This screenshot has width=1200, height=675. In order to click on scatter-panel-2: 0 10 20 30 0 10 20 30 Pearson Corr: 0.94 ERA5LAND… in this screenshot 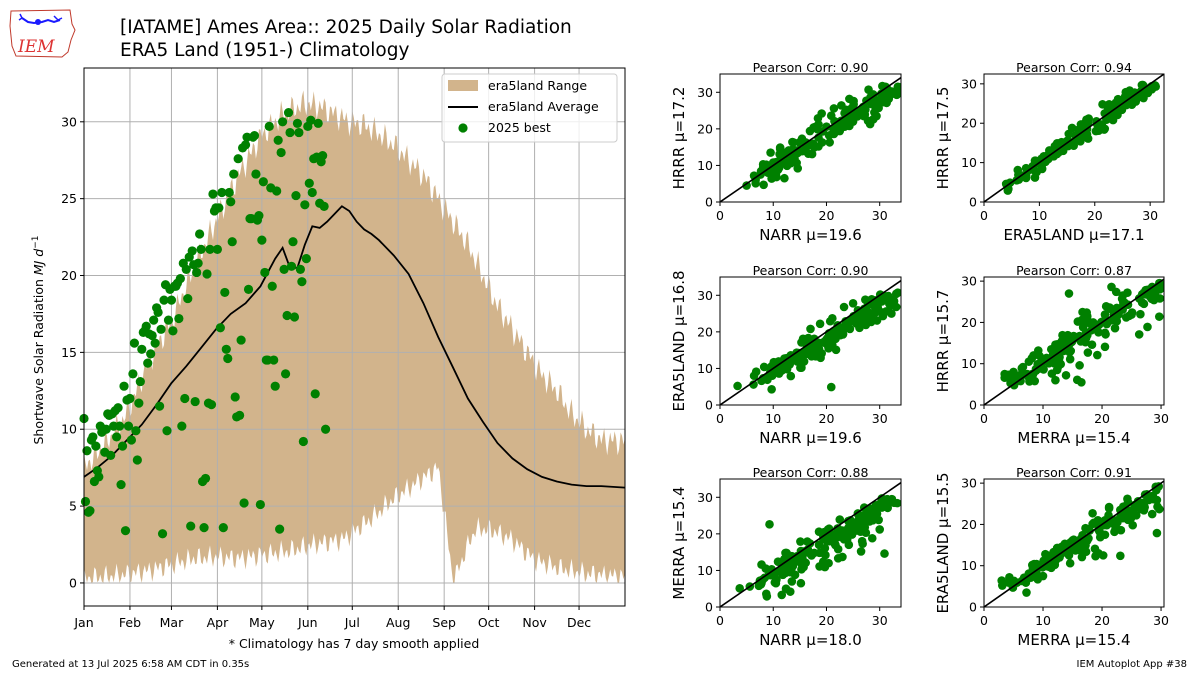, I will do `click(1049, 152)`.